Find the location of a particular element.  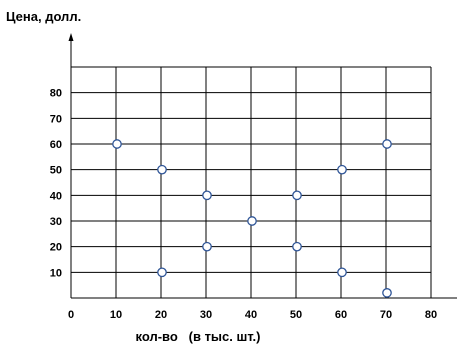

x-tick-label: 40 is located at coordinates (251, 315).